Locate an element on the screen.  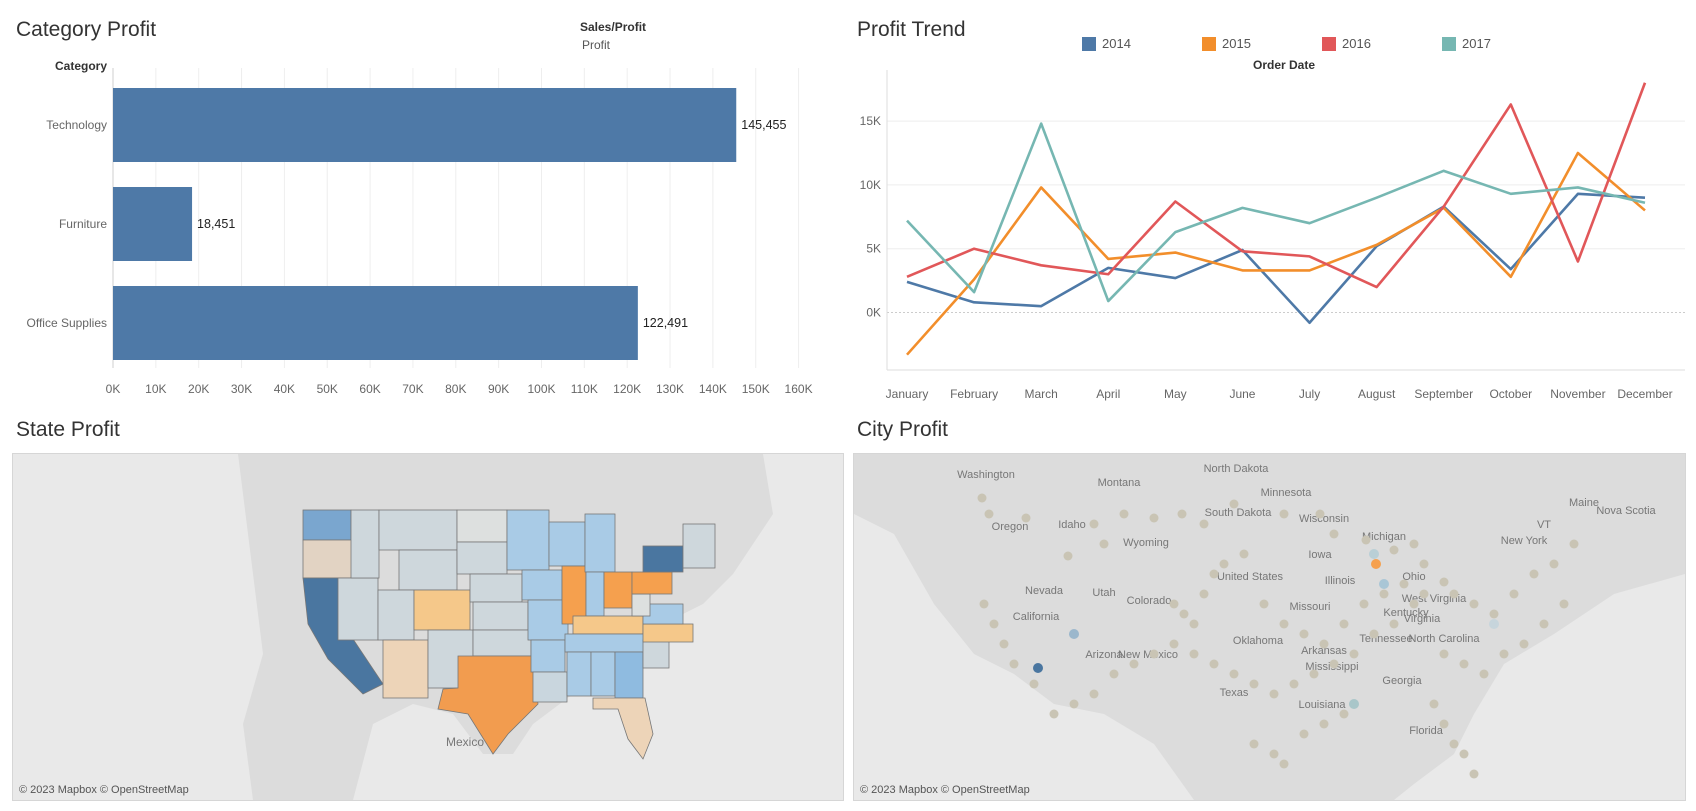
state-ohio is located at coordinates (618, 590).